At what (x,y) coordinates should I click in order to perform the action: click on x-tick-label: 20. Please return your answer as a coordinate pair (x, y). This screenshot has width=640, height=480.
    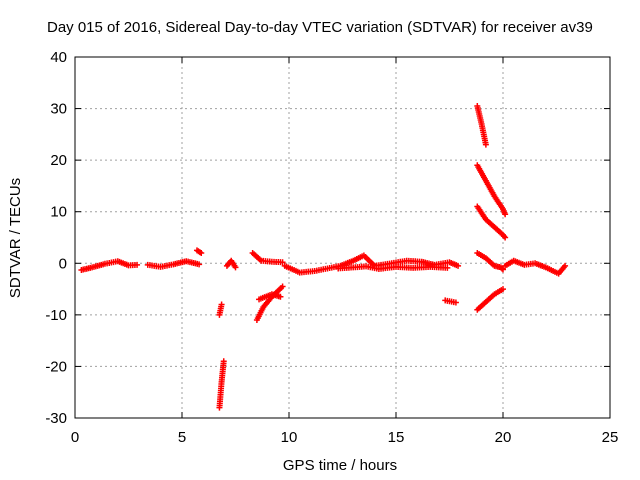
    Looking at the image, I should click on (503, 437).